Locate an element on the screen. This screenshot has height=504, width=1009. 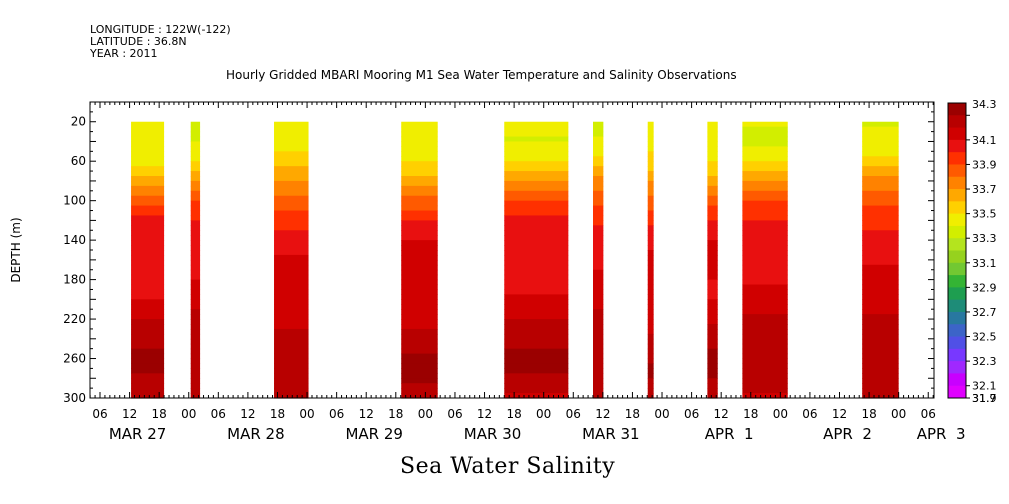
year-label: YEAR : 2011 is located at coordinates (124, 53).